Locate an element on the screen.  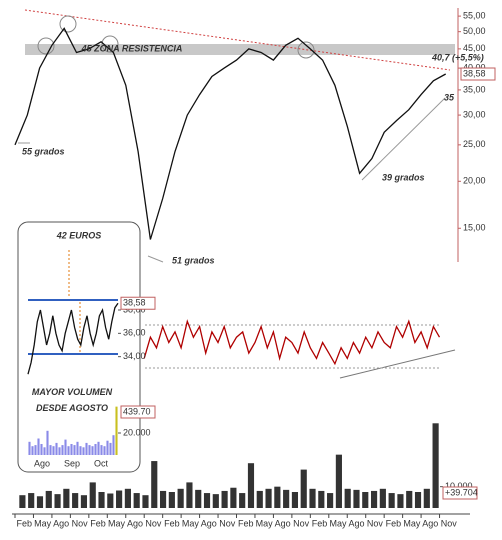
y-tick-label: 40,00 is located at coordinates (474, 67).